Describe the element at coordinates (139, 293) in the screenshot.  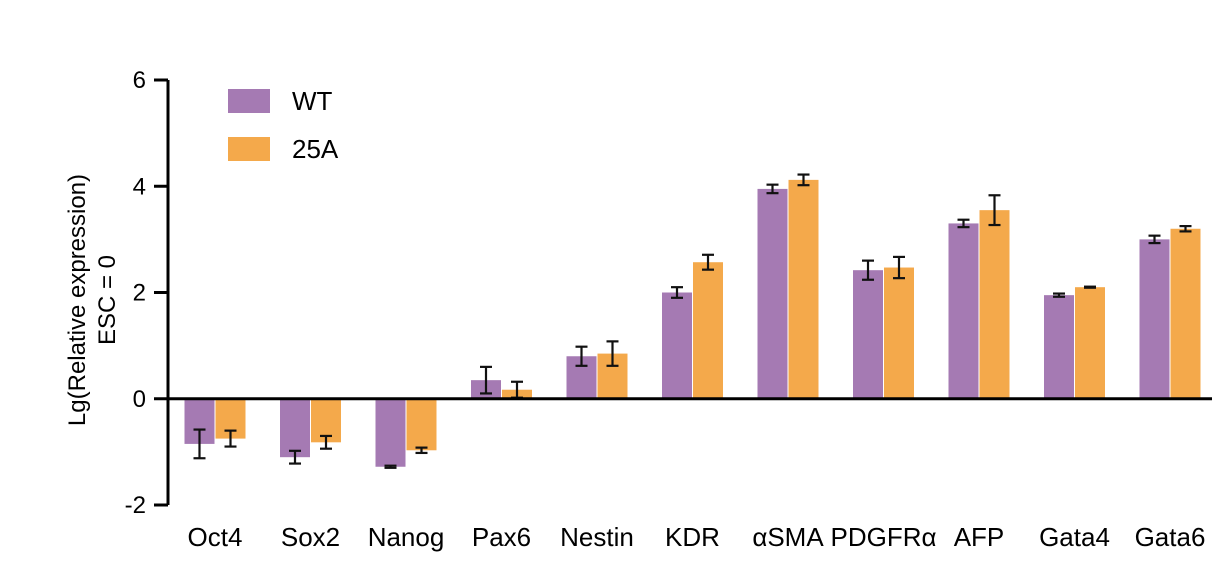
I see `y-tick-label: 2` at that location.